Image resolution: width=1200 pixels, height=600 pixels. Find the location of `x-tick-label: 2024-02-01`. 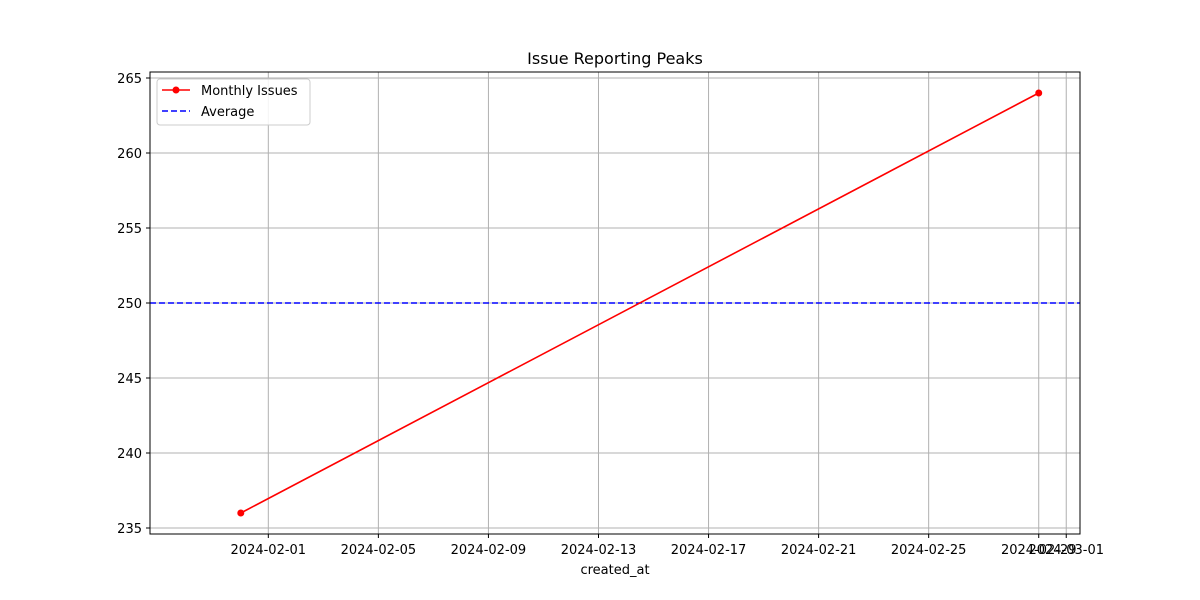

x-tick-label: 2024-02-01 is located at coordinates (269, 550).